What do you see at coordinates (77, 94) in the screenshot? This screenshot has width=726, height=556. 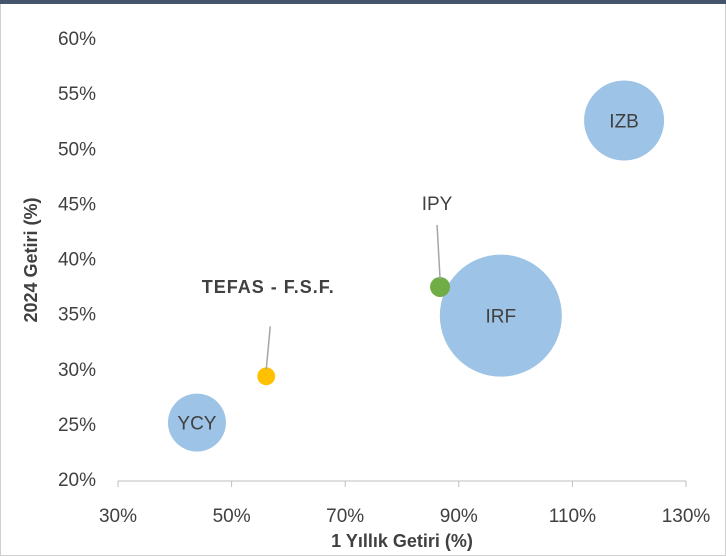 I see `y-tick-label: 55%` at bounding box center [77, 94].